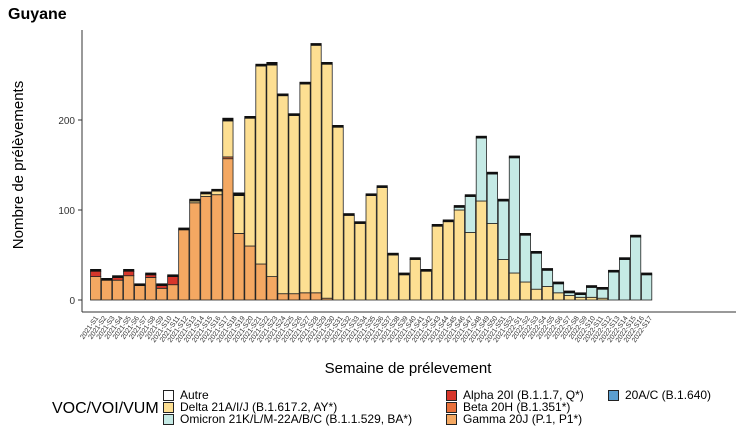 Image resolution: width=741 pixels, height=428 pixels. I want to click on legend-item-20ac: 20A/C (B.1.640), so click(659, 395).